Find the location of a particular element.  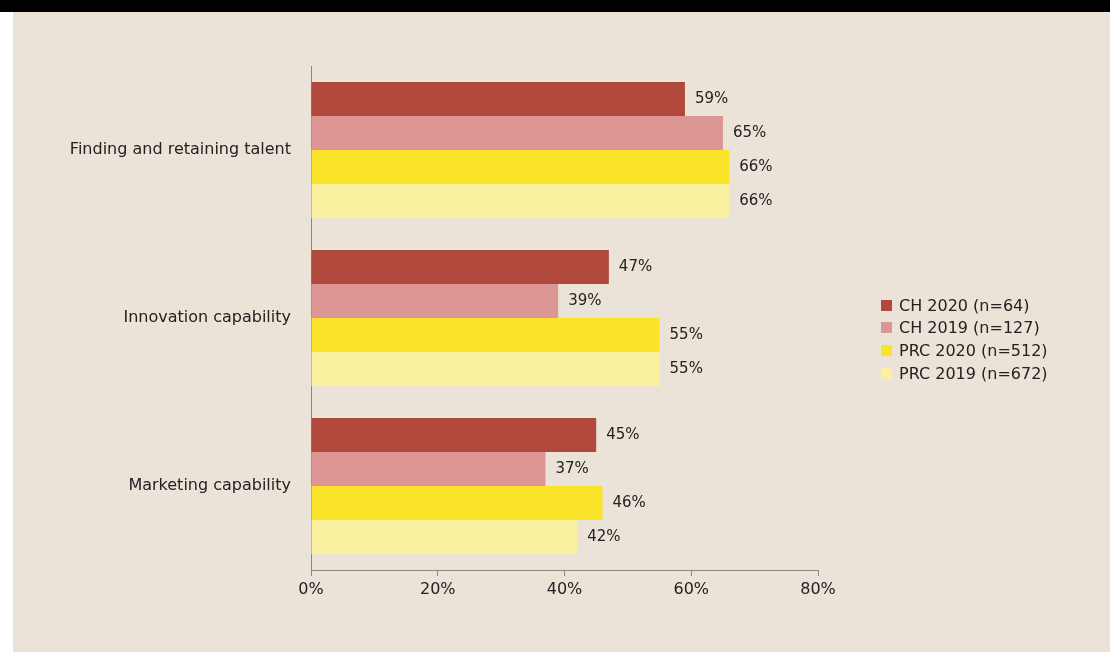

data-label: 47% is located at coordinates (635, 265).